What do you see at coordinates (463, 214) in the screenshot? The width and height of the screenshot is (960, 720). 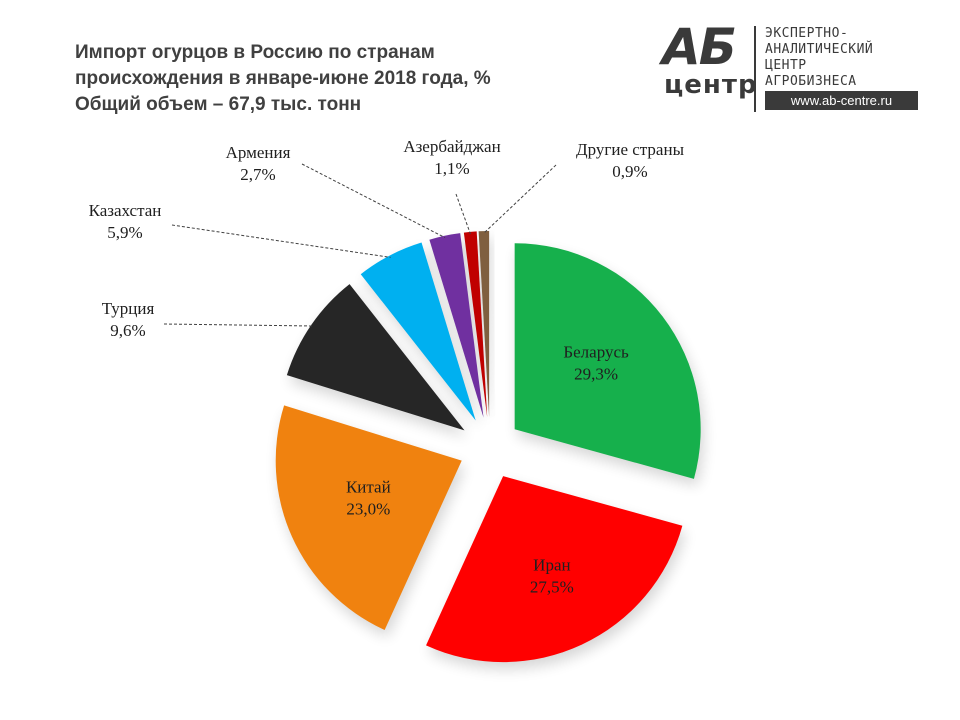 I see `slice-7-leader-line` at bounding box center [463, 214].